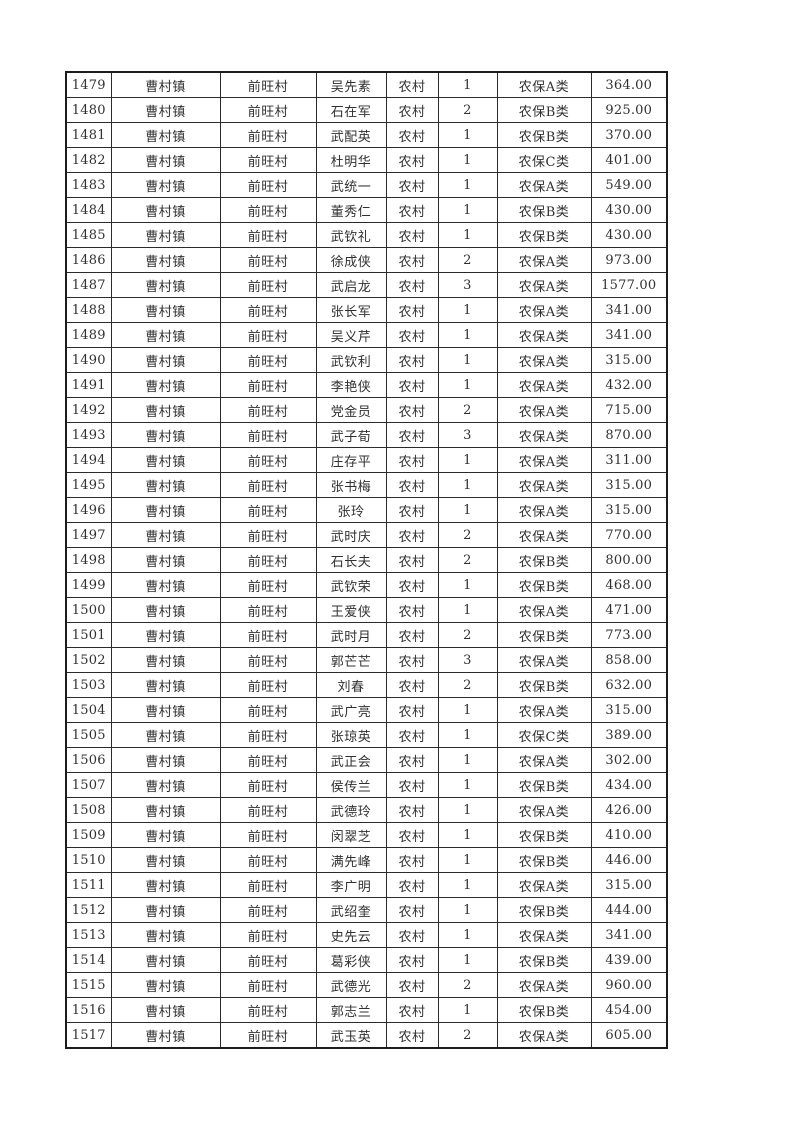 This screenshot has height=1122, width=793. What do you see at coordinates (366, 685) in the screenshot?
I see `table-row: 1503 曹村镇 前旺村 刘春 农村 2 农保B类 632.00` at bounding box center [366, 685].